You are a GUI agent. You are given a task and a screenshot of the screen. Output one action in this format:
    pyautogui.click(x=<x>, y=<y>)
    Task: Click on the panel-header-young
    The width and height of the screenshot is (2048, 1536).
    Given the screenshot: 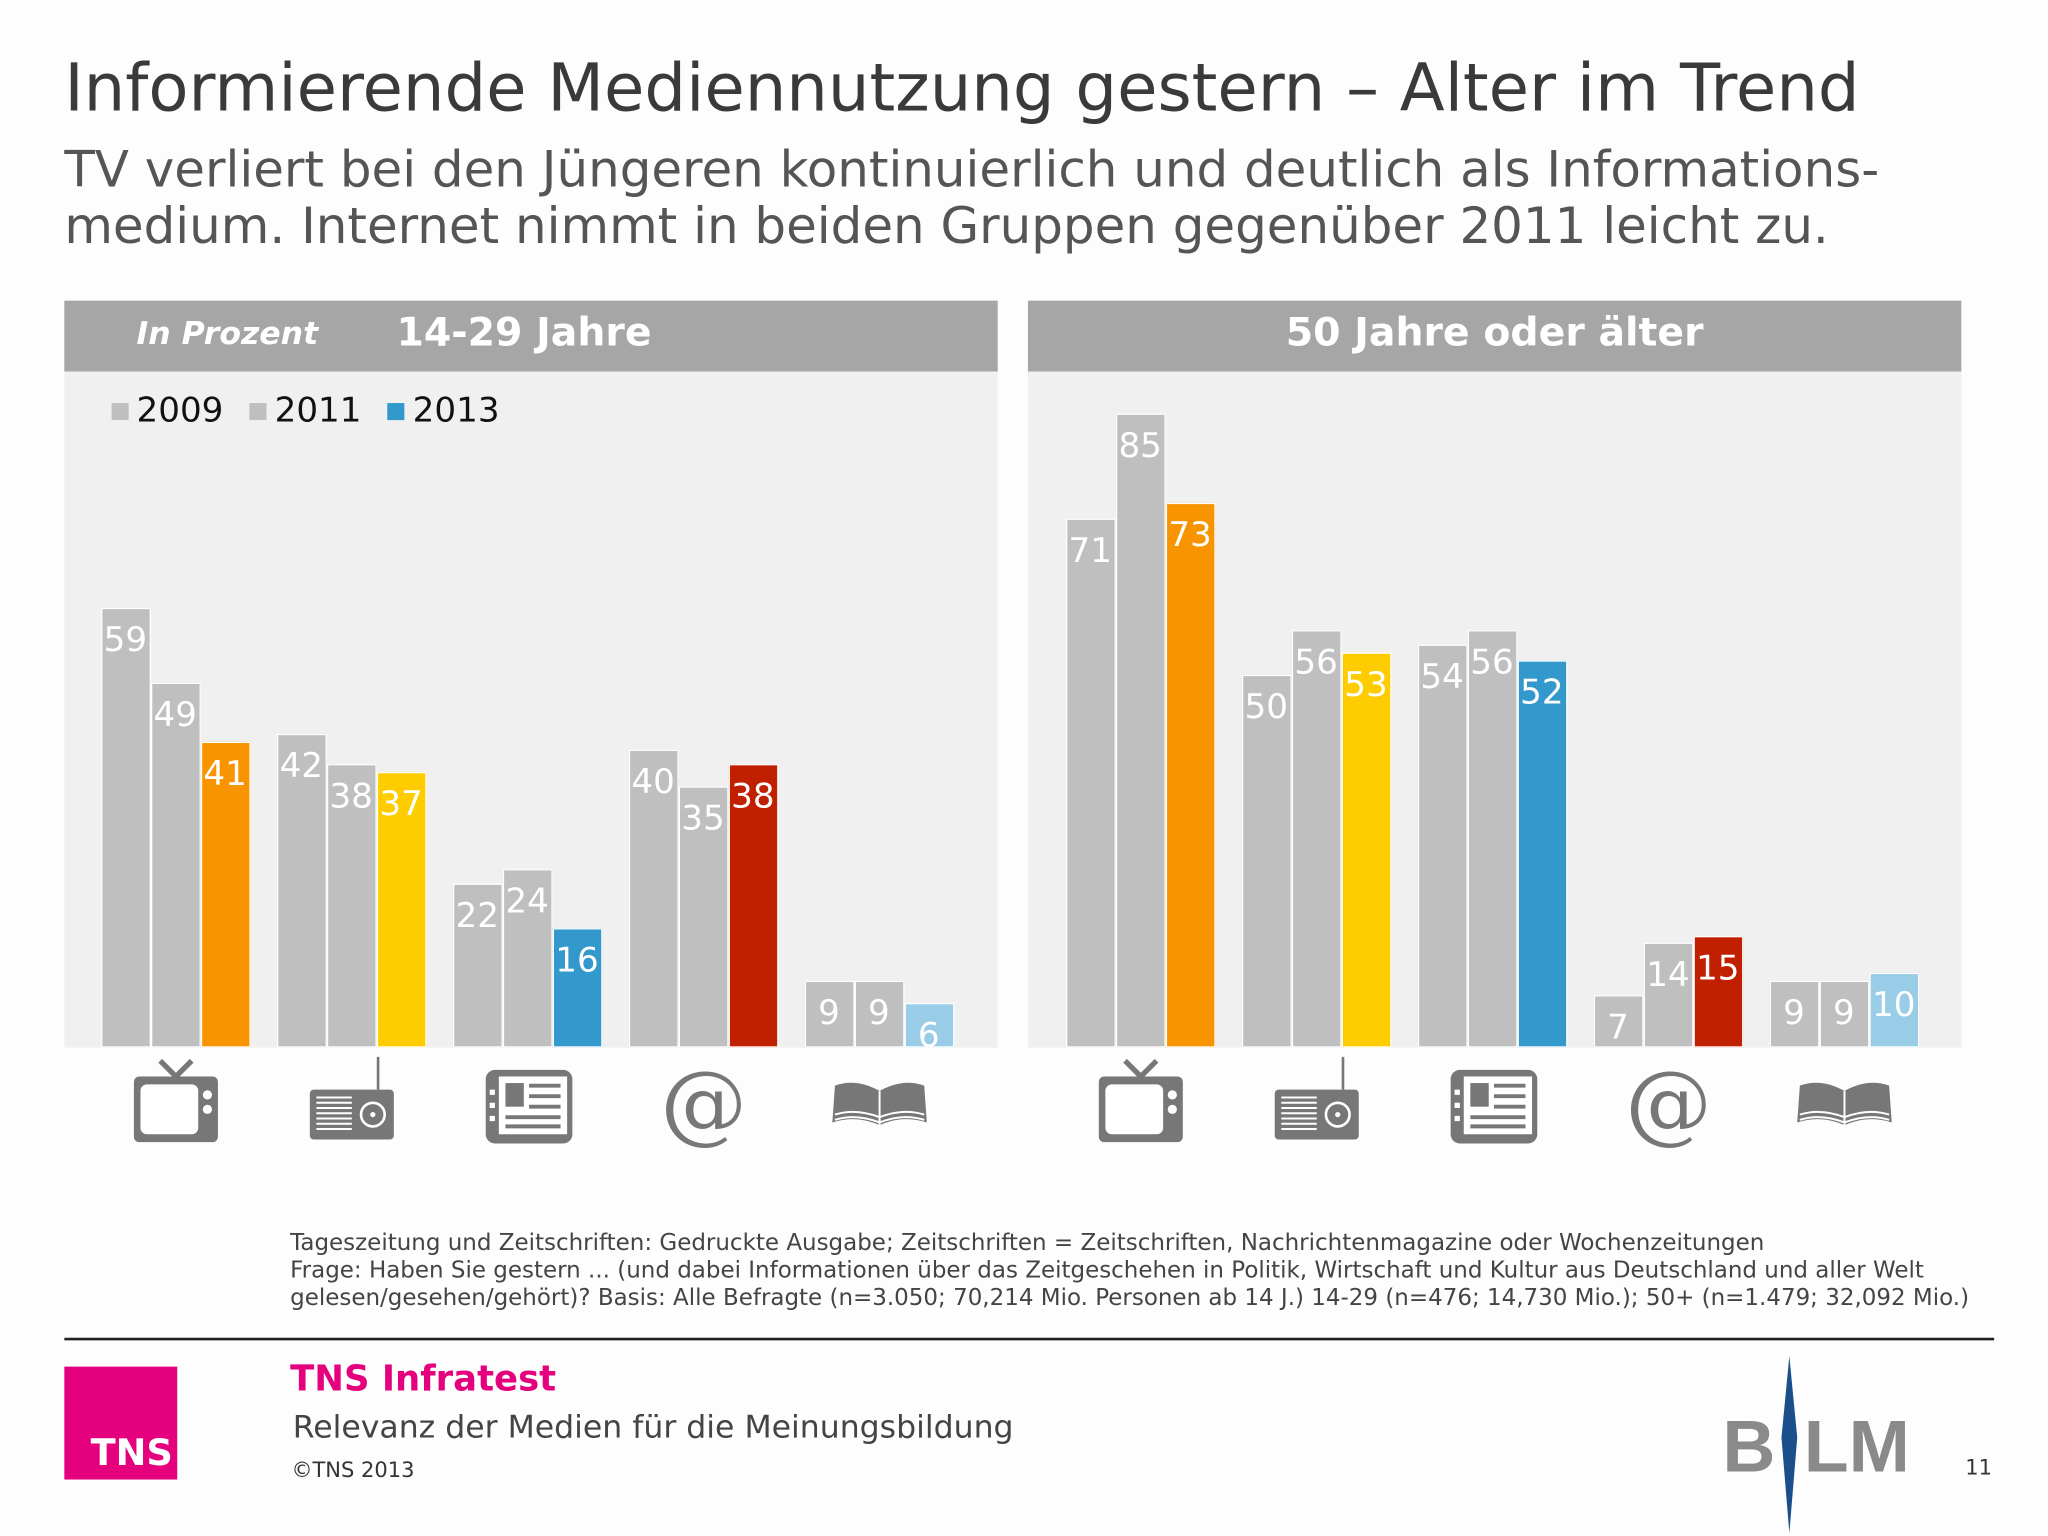 What is the action you would take?
    pyautogui.click(x=531, y=336)
    